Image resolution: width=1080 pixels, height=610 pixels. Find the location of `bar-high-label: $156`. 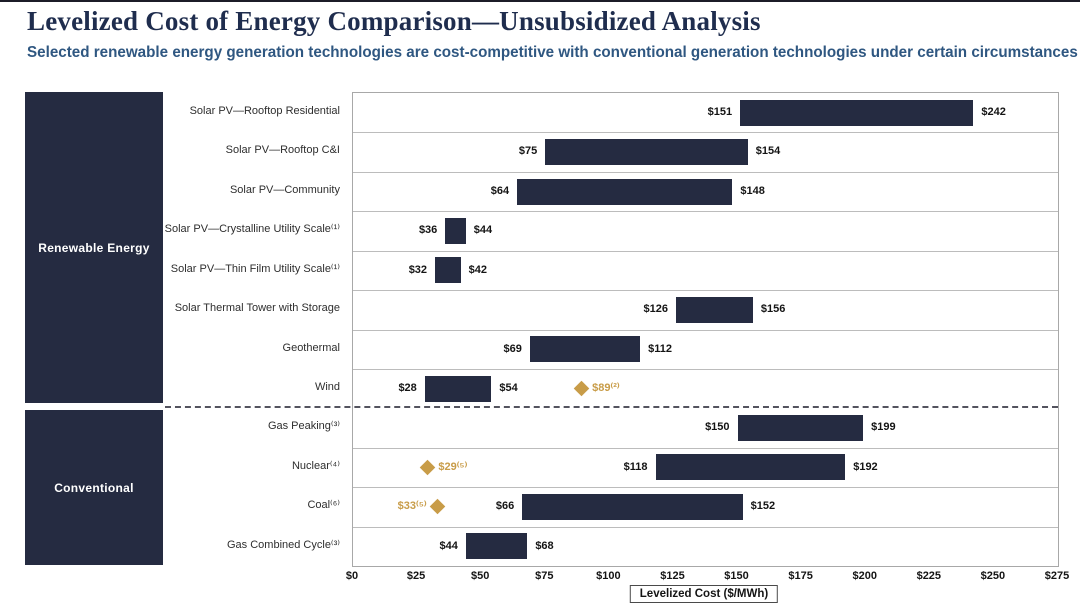

bar-high-label: $156 is located at coordinates (773, 309).